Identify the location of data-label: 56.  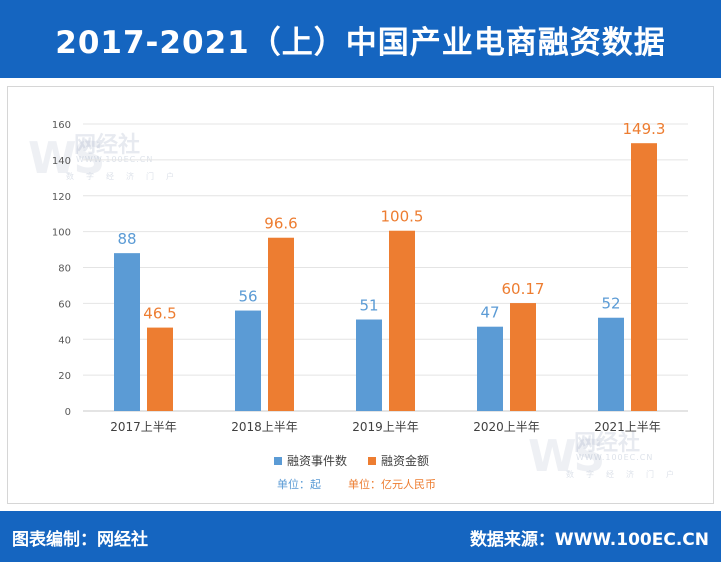
(247, 297).